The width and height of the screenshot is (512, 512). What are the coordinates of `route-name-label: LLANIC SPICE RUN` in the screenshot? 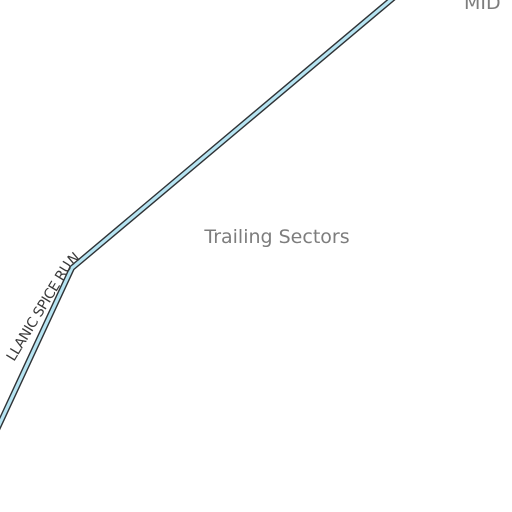 It's located at (43, 307).